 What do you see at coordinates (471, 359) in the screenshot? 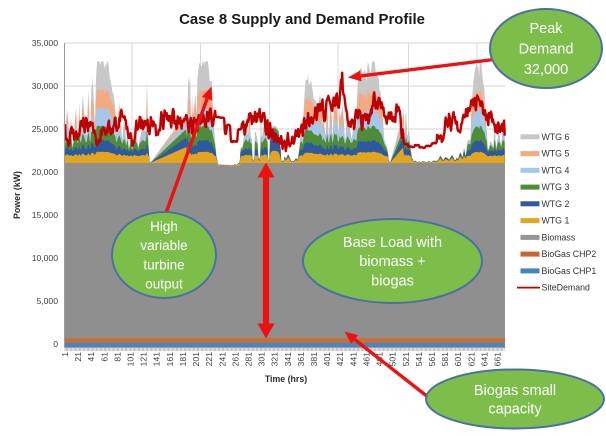
I see `svg-text: 621` at bounding box center [471, 359].